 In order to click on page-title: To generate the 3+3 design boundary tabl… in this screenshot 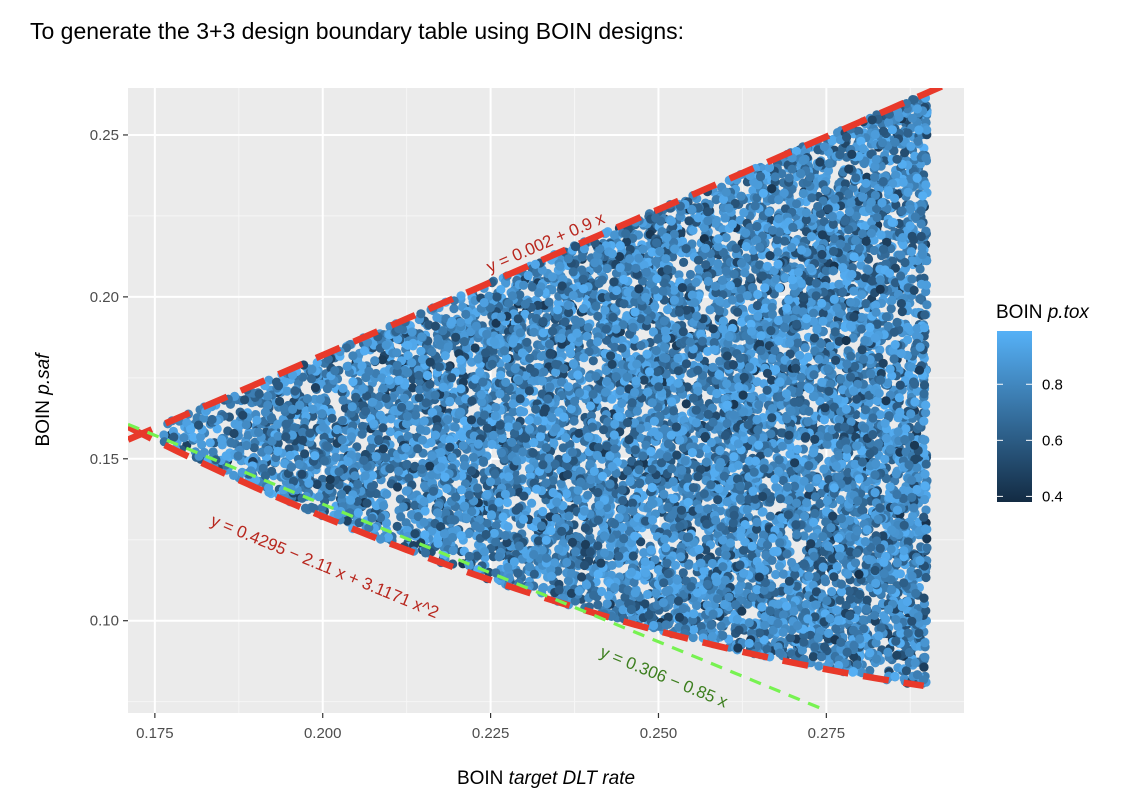, I will do `click(357, 31)`.